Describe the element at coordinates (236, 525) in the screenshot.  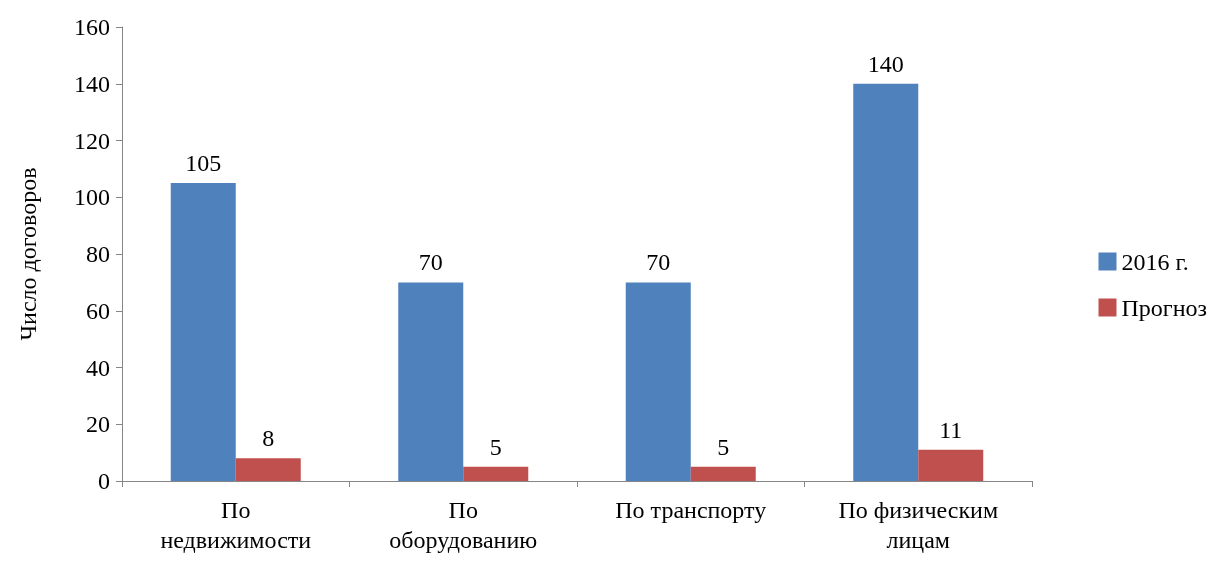
I see `x-tick-label: По недвижимости` at that location.